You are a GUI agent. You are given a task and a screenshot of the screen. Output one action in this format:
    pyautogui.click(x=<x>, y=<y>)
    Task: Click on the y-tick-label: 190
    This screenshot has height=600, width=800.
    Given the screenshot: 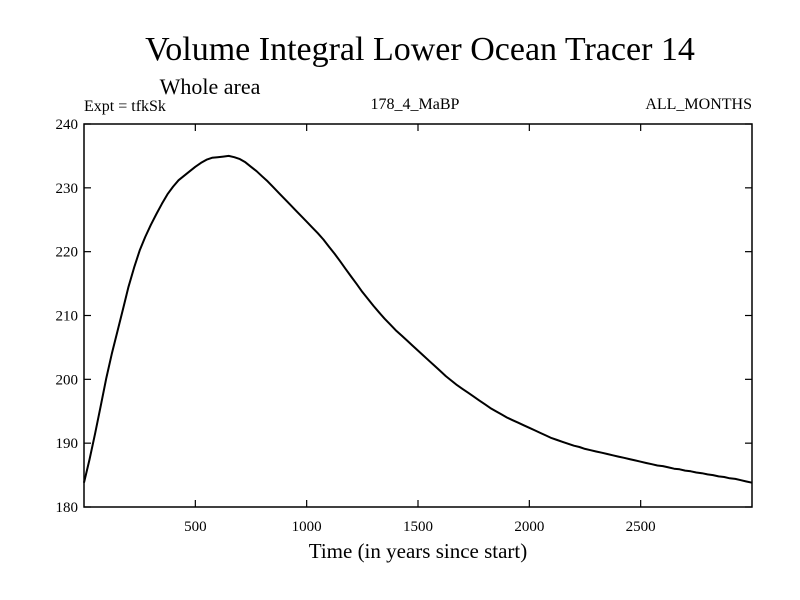 What is the action you would take?
    pyautogui.click(x=67, y=444)
    